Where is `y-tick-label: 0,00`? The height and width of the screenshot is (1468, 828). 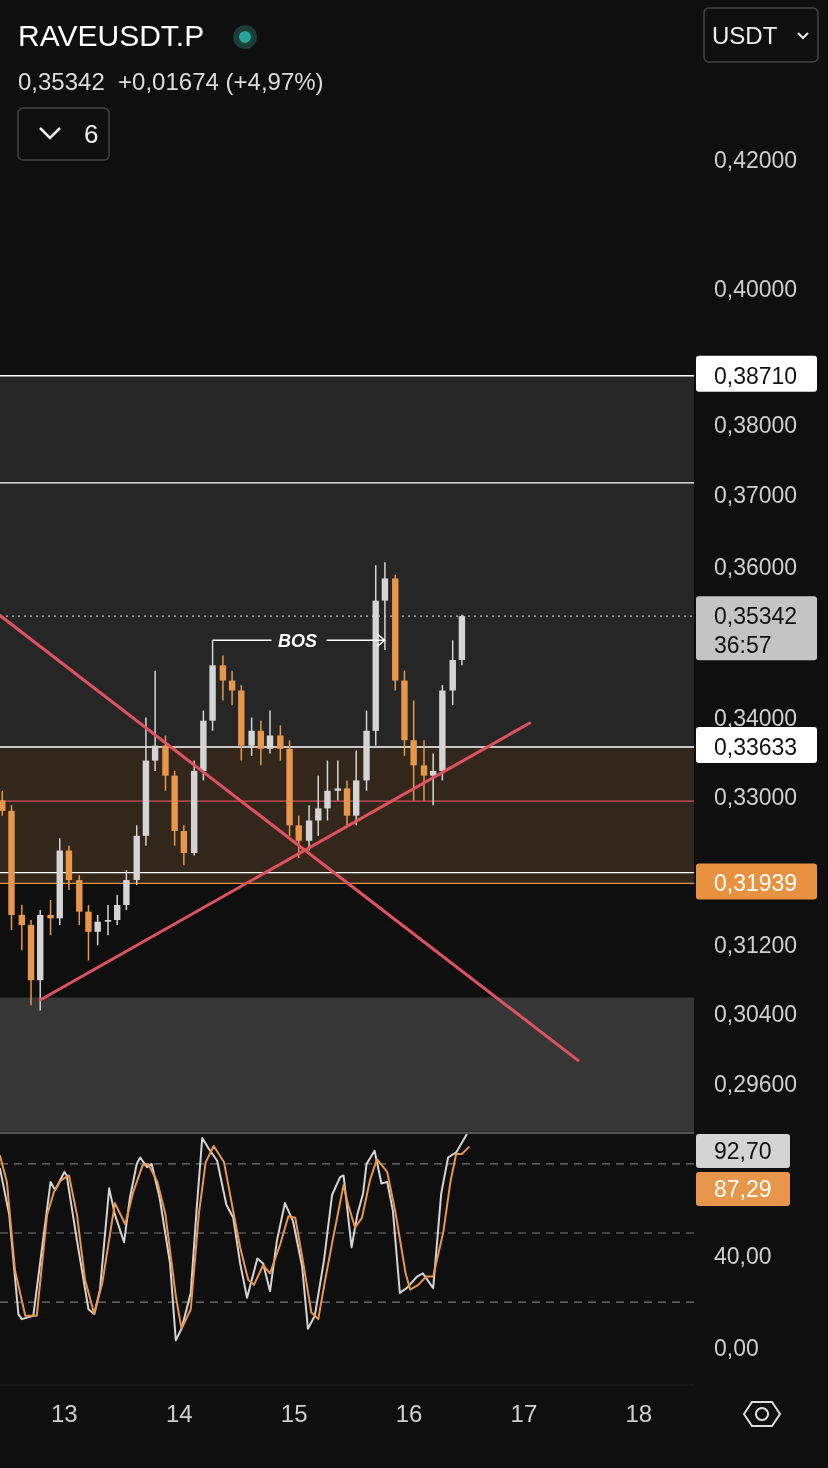
y-tick-label: 0,00 is located at coordinates (736, 1348).